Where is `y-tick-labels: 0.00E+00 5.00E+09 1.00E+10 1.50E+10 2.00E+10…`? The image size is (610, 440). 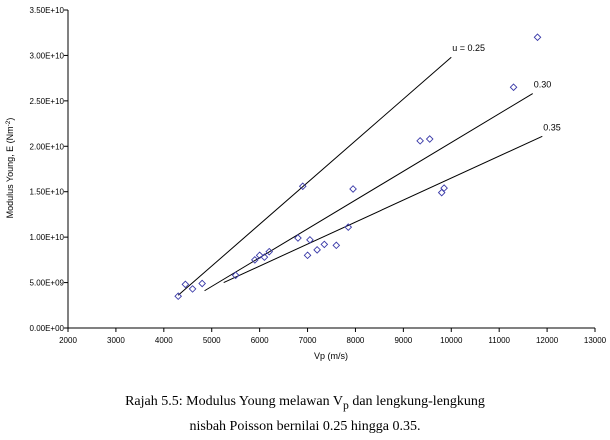
y-tick-labels: 0.00E+00 5.00E+09 1.00E+10 1.50E+10 2.00E+10… is located at coordinates (47, 169).